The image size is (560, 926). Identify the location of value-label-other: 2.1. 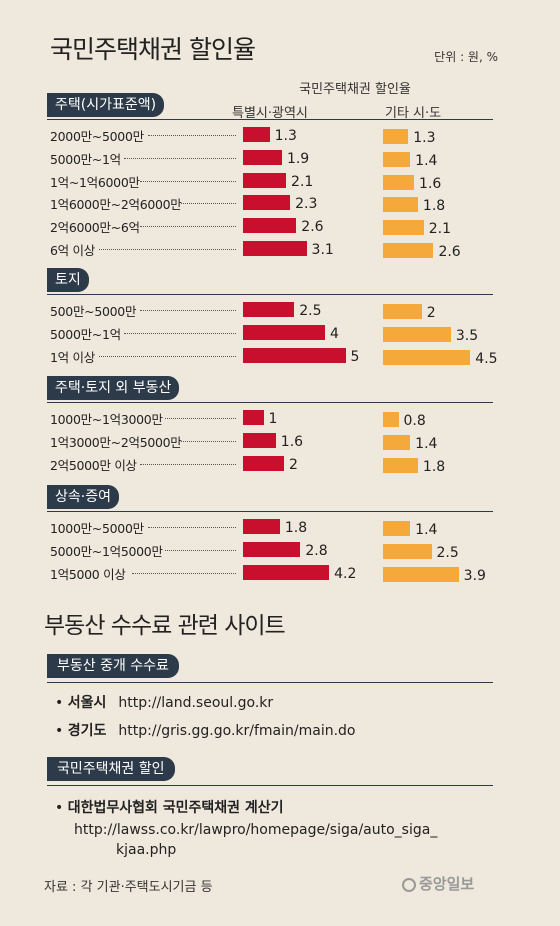
(439, 229).